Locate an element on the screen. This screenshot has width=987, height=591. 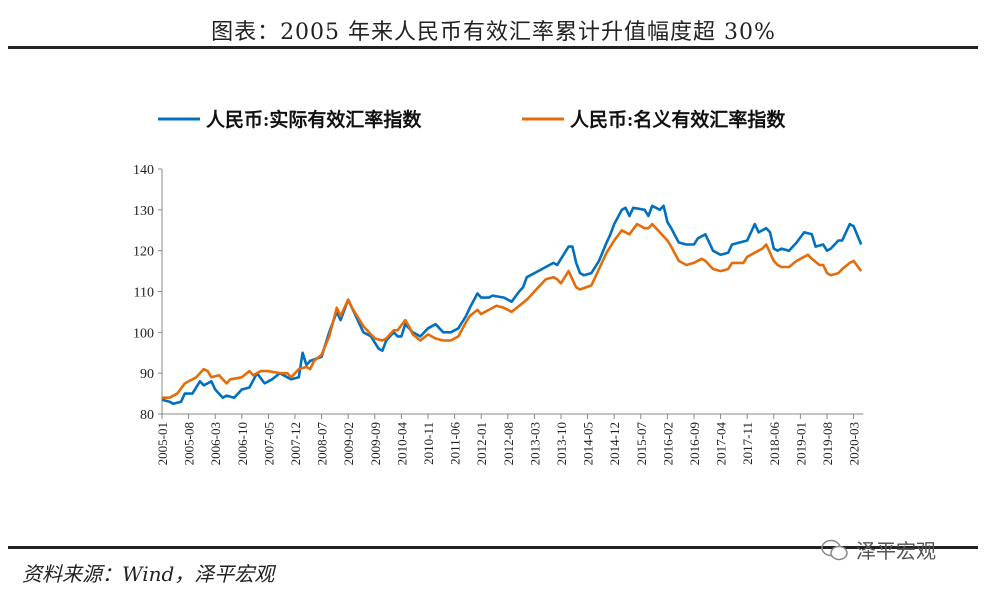
x-tick-label: 2008-07 is located at coordinates (322, 444).